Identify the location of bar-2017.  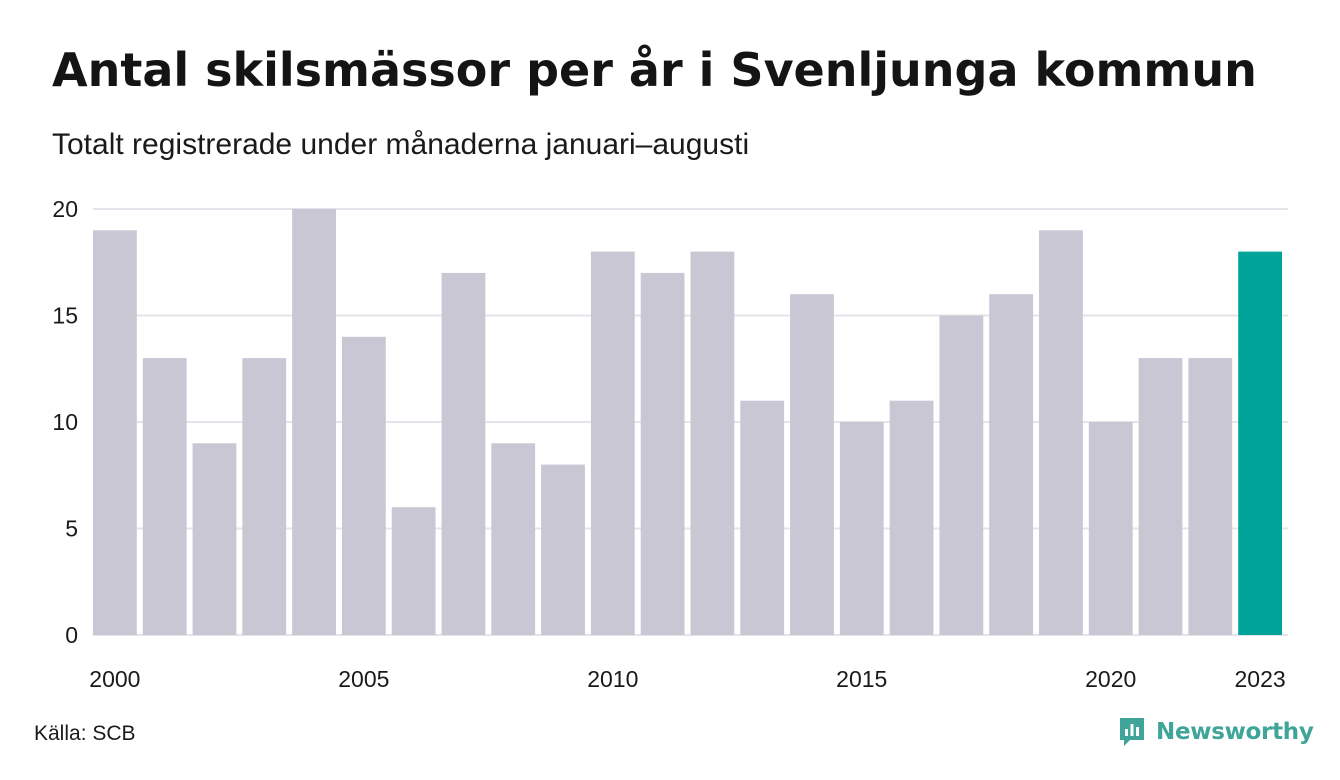
(961, 475).